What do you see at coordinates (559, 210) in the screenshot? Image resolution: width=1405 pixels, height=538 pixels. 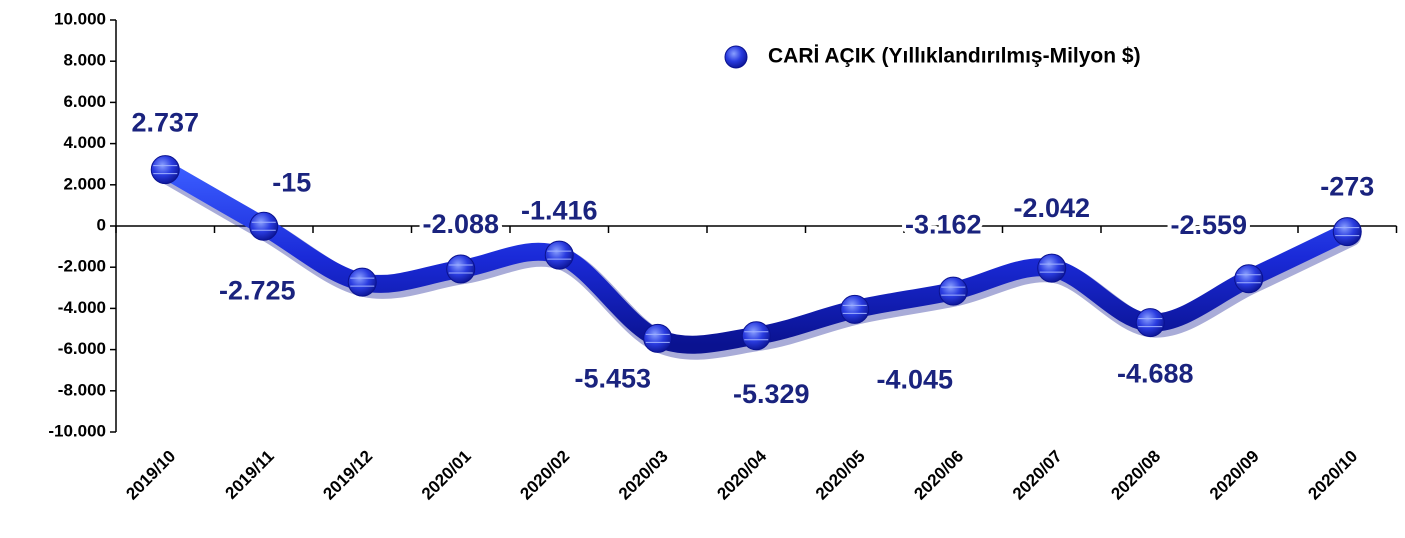 I see `data-label: -1.416` at bounding box center [559, 210].